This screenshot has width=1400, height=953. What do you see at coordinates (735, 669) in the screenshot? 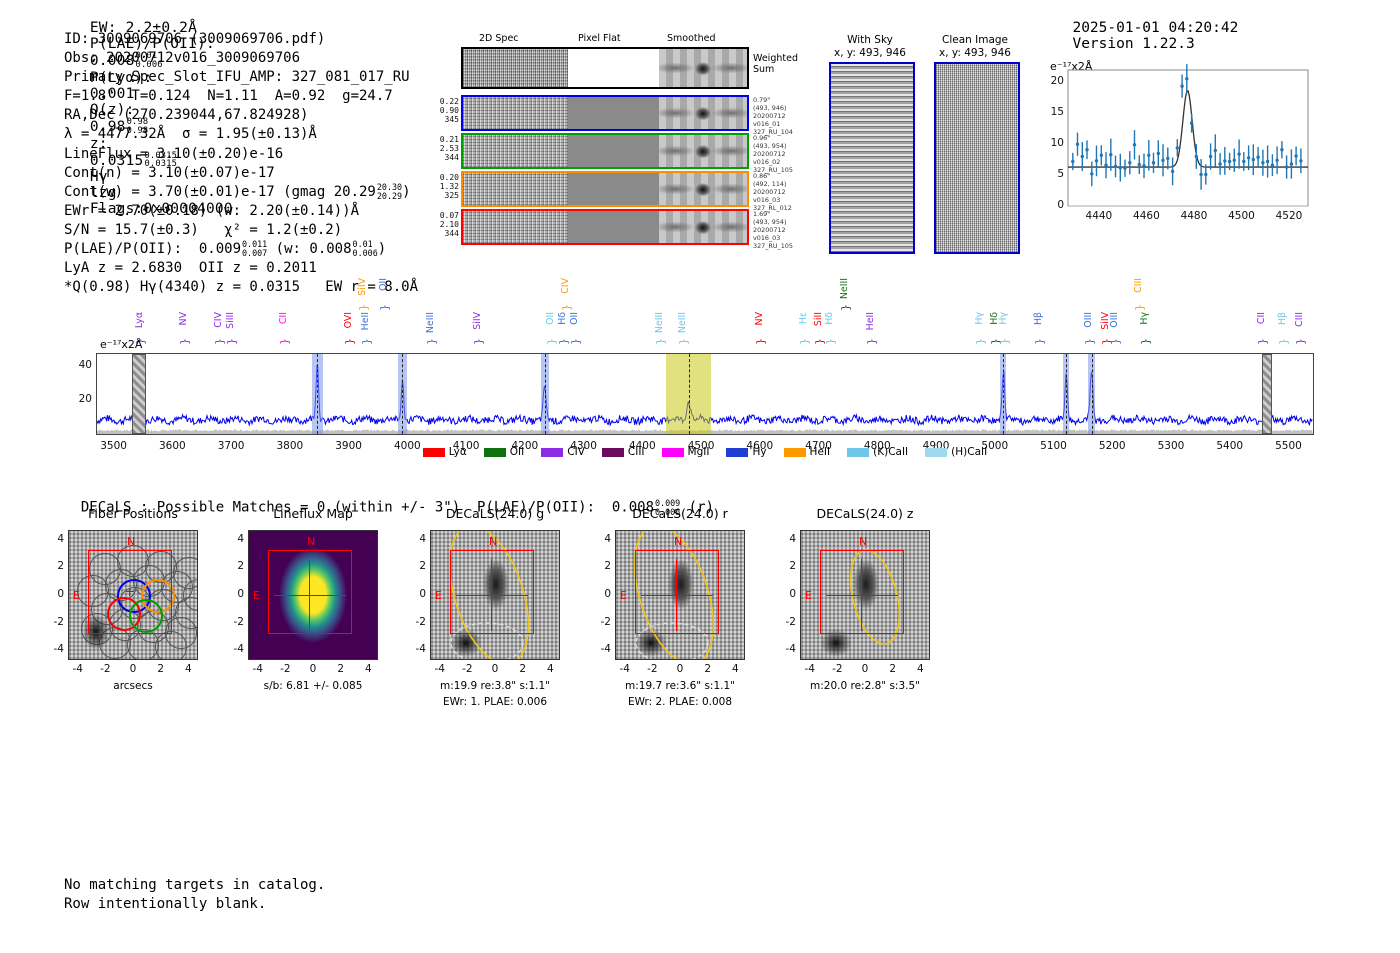
I see `decals-x-tick: 4` at bounding box center [735, 669].